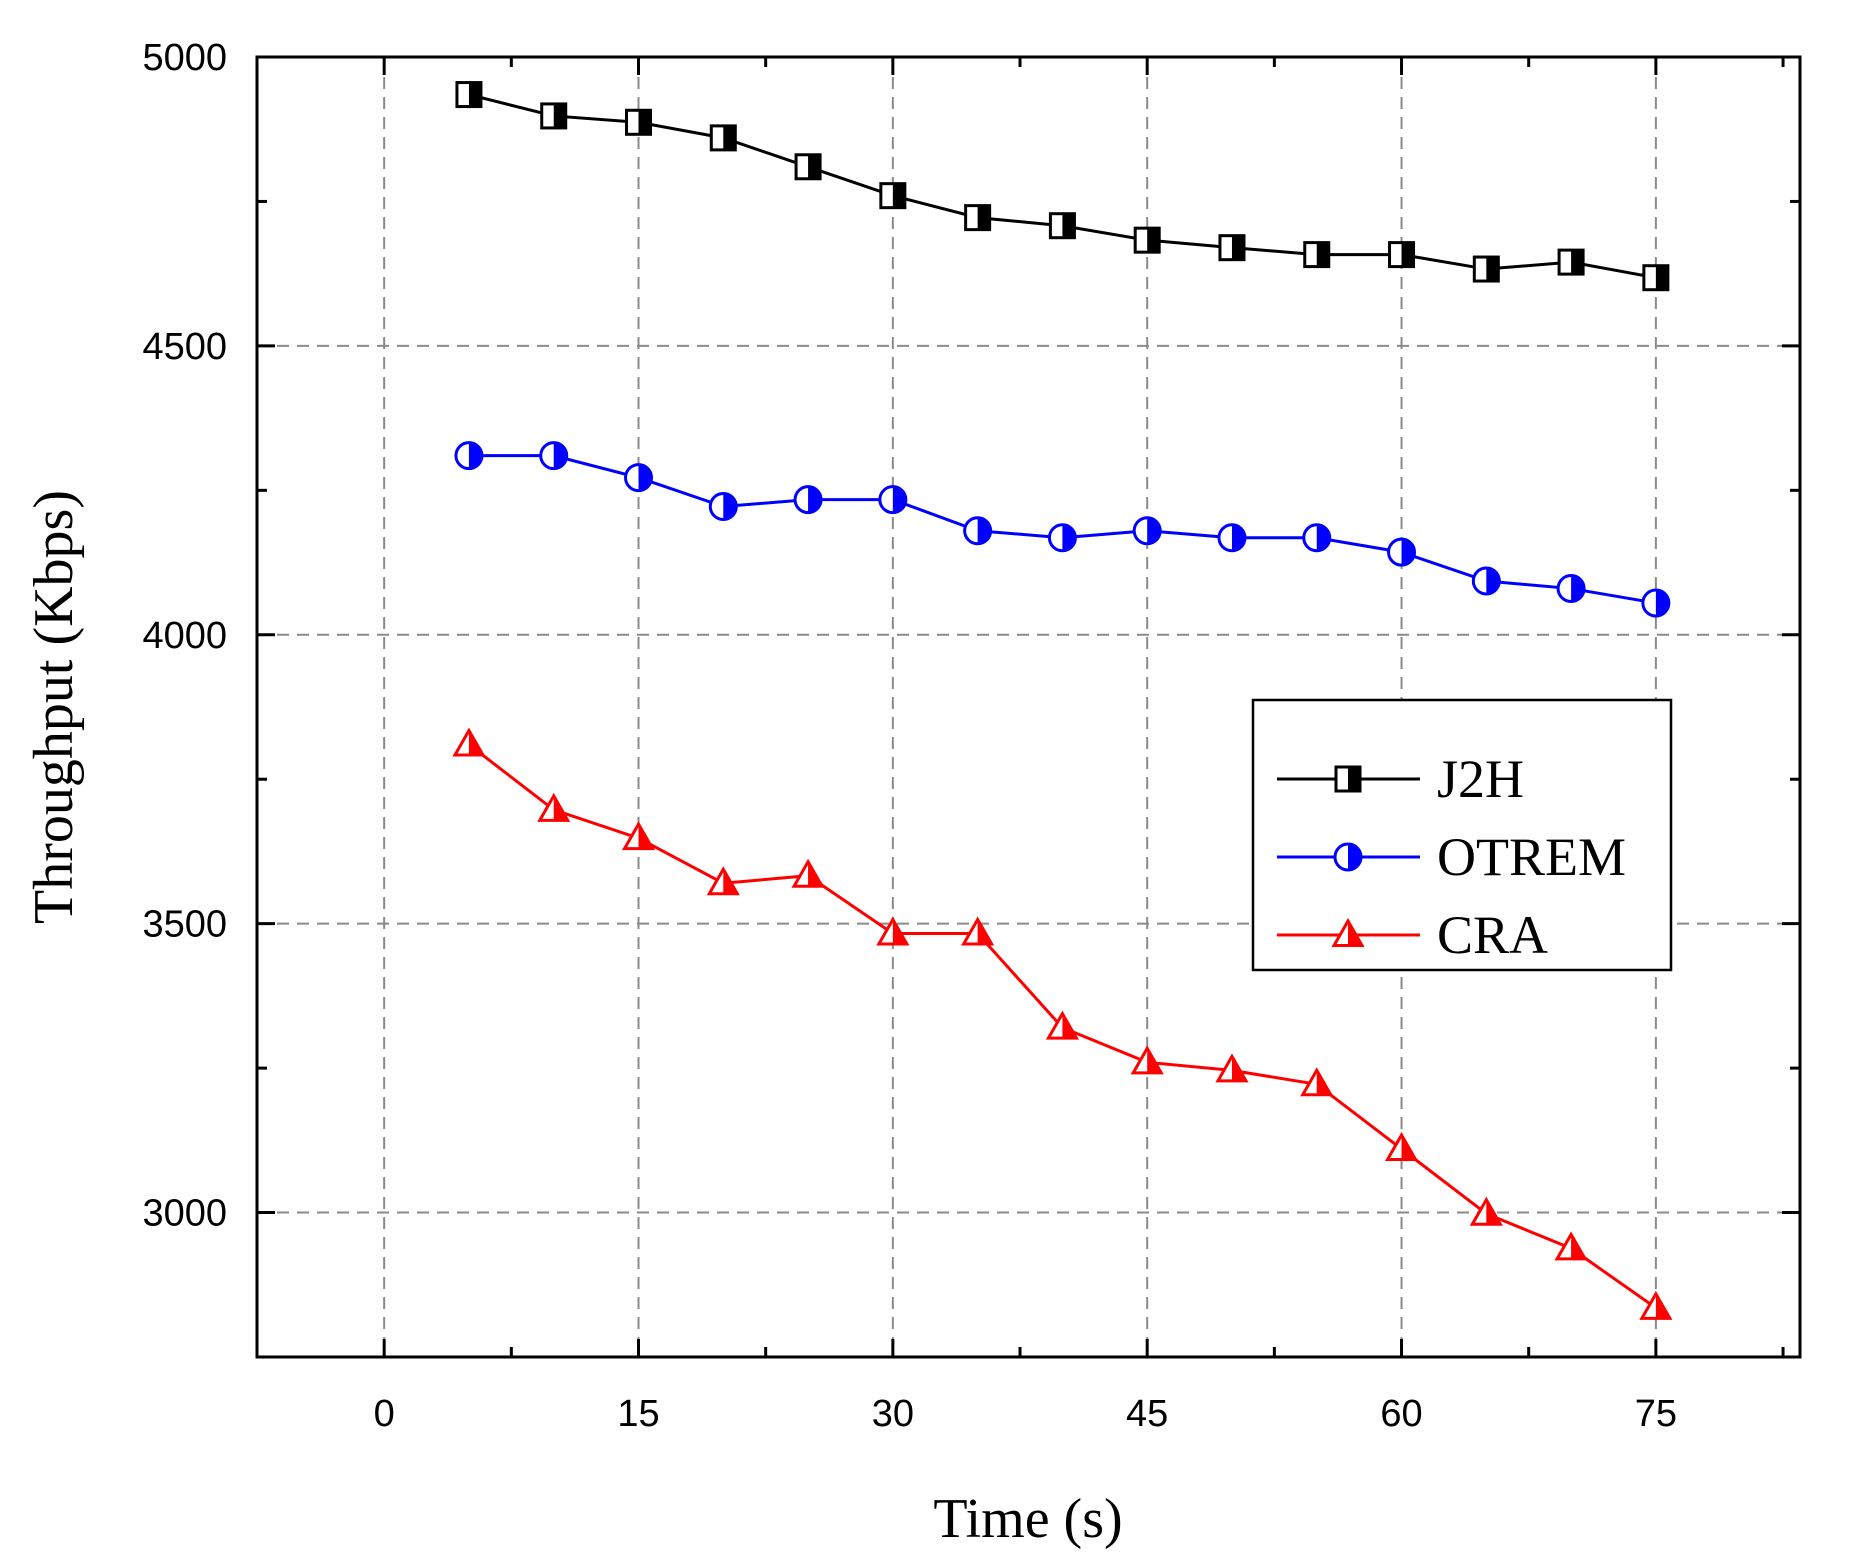 The image size is (1850, 1563). I want to click on legend-entry-cra: CRA, so click(1412, 935).